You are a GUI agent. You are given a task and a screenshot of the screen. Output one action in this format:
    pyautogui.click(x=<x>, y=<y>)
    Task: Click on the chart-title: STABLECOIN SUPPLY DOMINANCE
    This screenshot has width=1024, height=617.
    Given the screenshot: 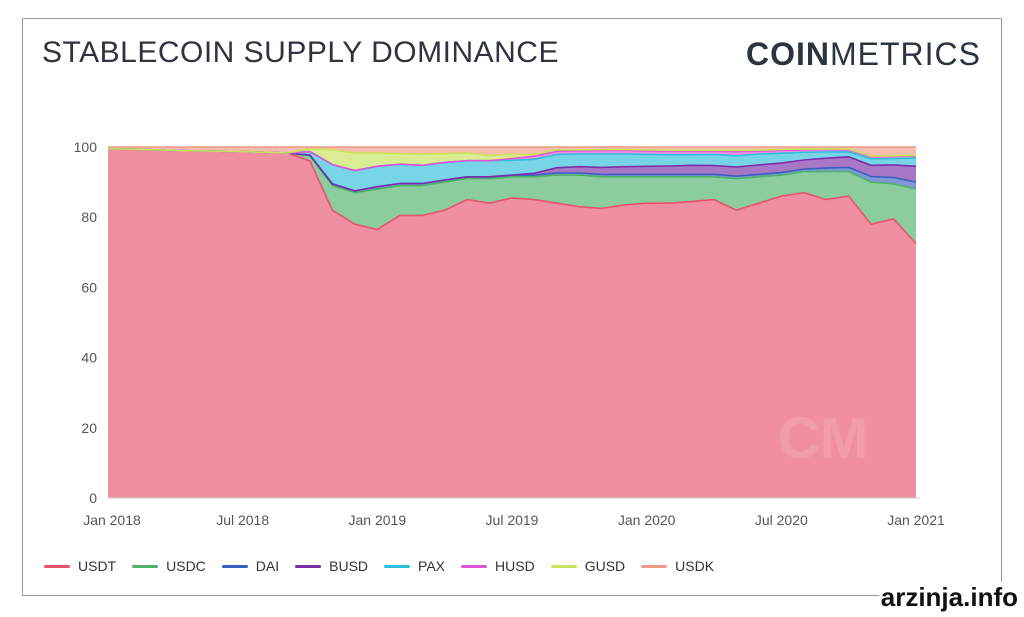 What is the action you would take?
    pyautogui.click(x=300, y=52)
    